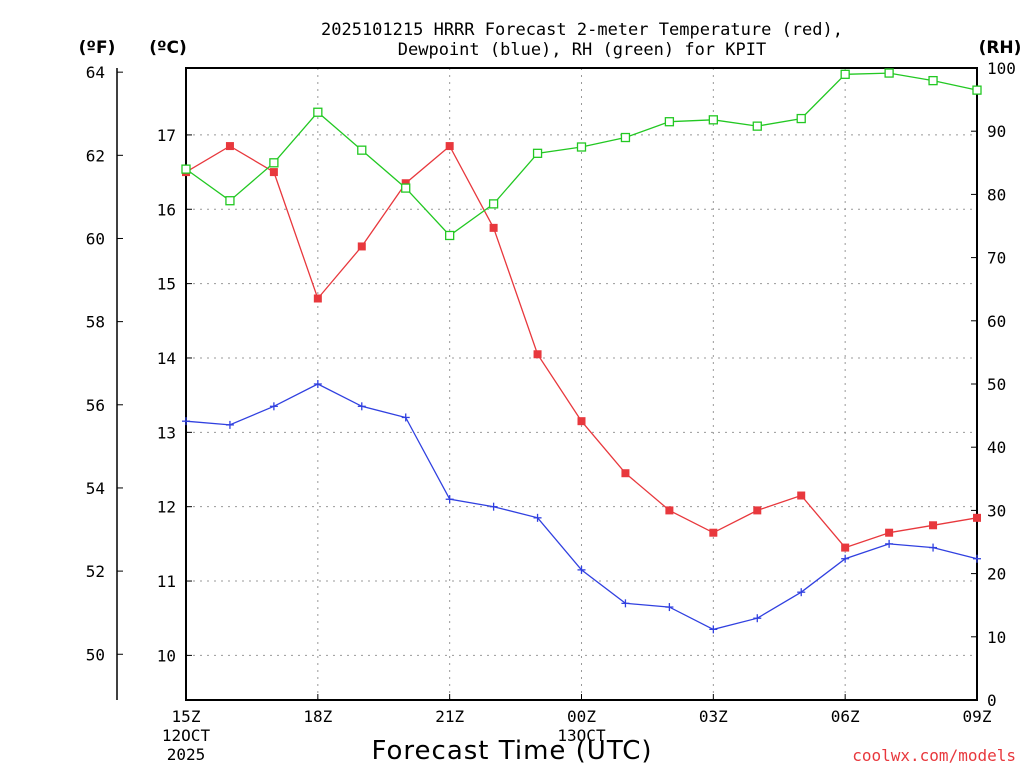  What do you see at coordinates (168, 48) in the screenshot?
I see `celsius-axis-unit: (ºC)` at bounding box center [168, 48].